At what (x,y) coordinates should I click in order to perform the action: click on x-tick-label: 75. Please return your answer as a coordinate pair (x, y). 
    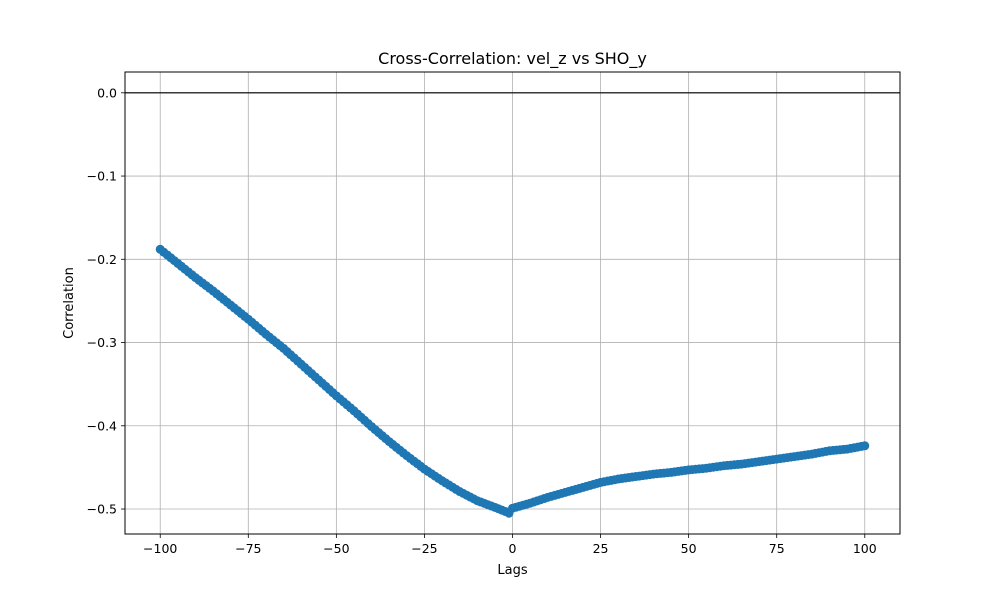
    Looking at the image, I should click on (777, 548).